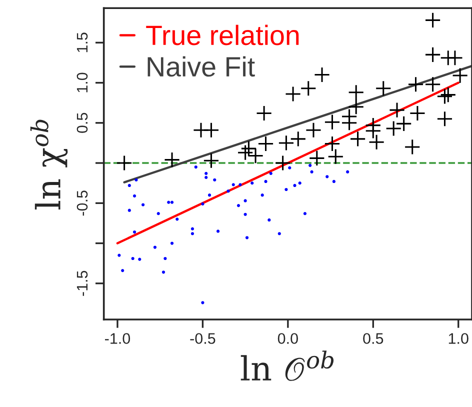 The height and width of the screenshot is (407, 472). What do you see at coordinates (458, 338) in the screenshot?
I see `x-tick-label: 1.0` at bounding box center [458, 338].